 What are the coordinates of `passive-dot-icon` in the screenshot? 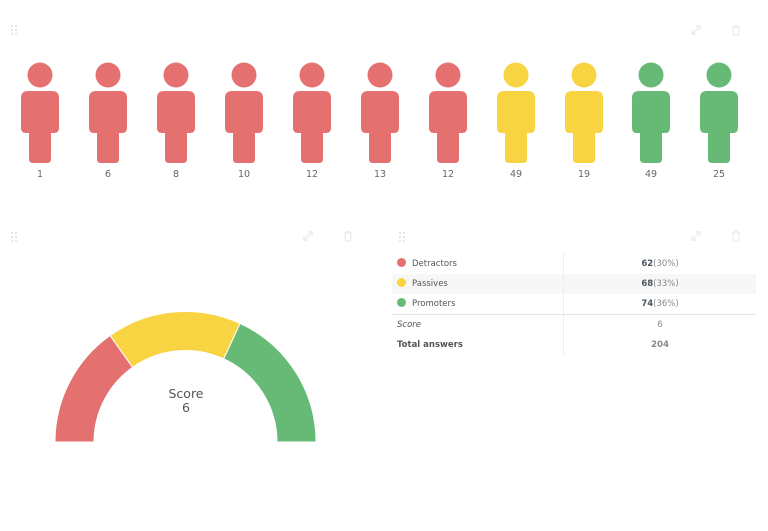 It's located at (401, 282).